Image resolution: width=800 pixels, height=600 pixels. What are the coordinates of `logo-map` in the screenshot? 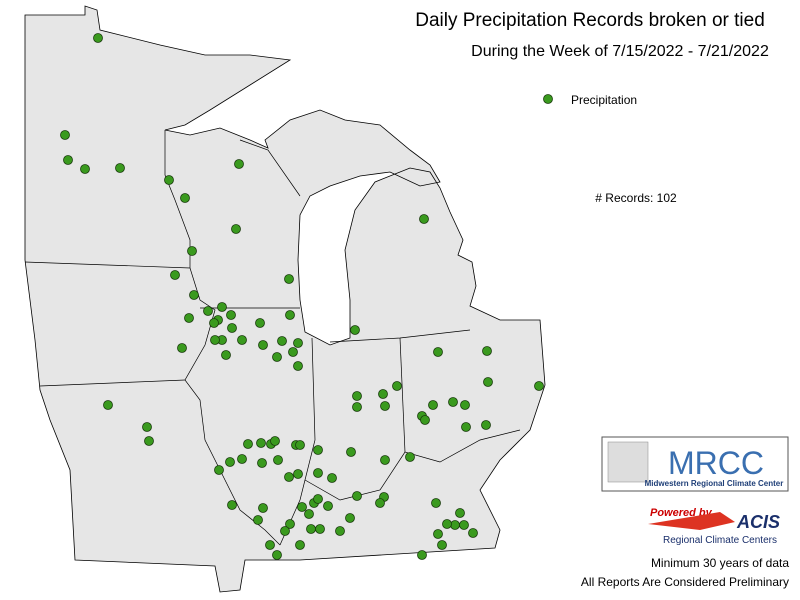 It's located at (628, 462).